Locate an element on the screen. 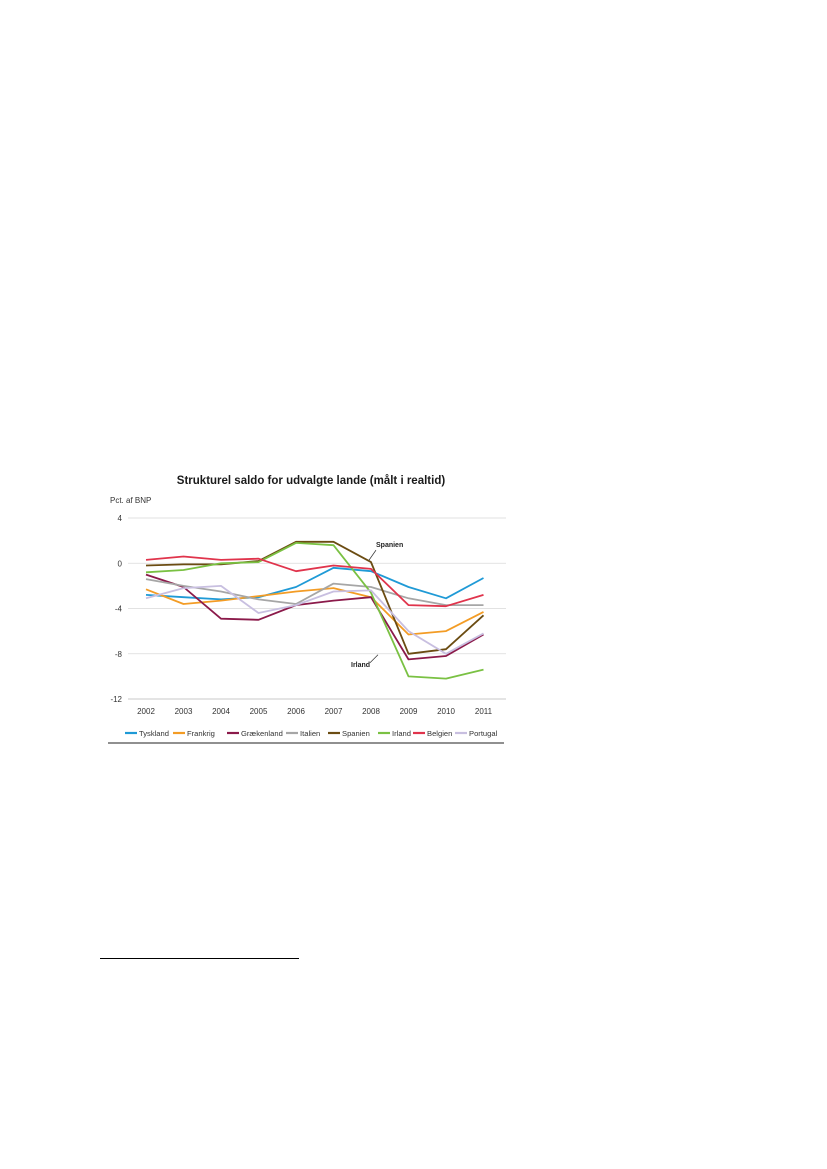 The width and height of the screenshot is (827, 1169). legend-label: Spanien is located at coordinates (356, 733).